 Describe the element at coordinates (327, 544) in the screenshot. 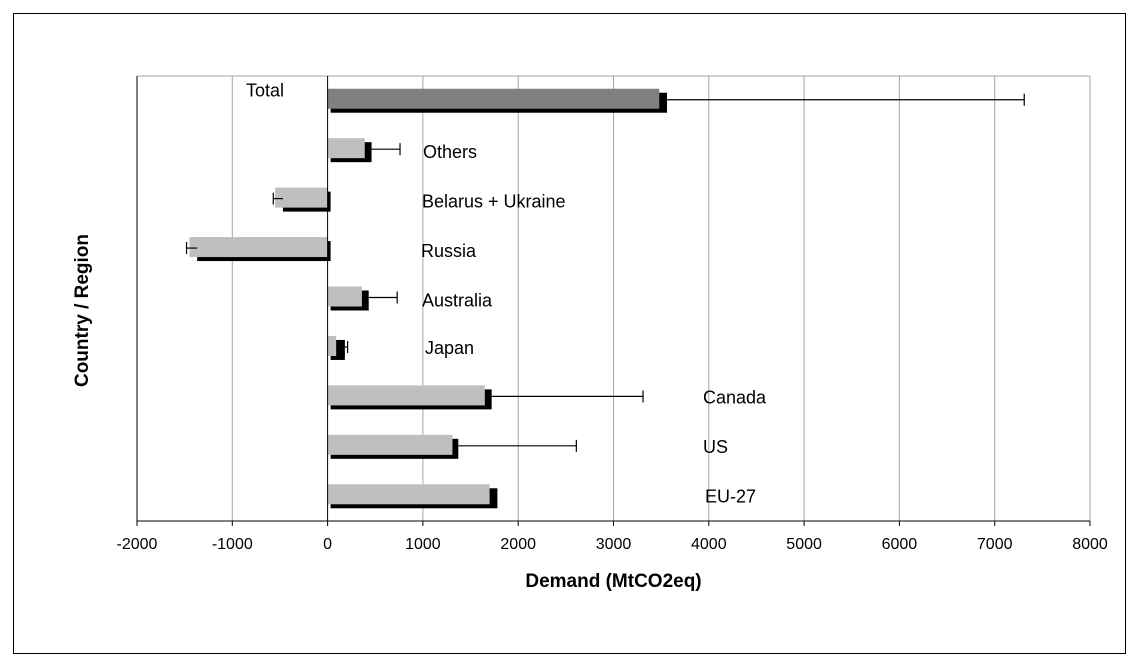

I see `x-tick-label: 0` at that location.